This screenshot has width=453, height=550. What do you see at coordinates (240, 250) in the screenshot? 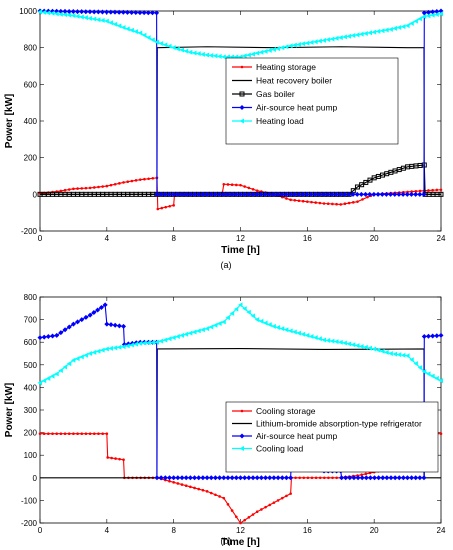
I see `x-axis-label: Time [h]` at bounding box center [240, 250].